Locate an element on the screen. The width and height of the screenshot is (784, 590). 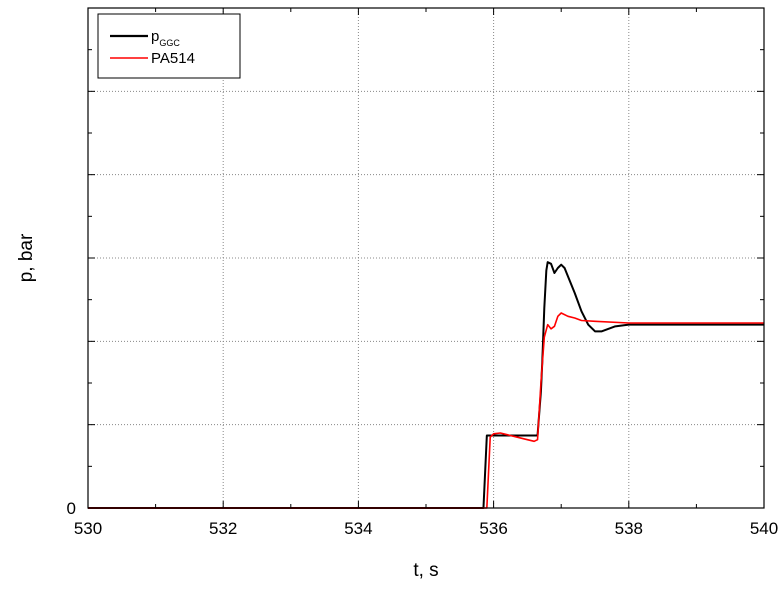
x-tick-label: 540 is located at coordinates (764, 528).